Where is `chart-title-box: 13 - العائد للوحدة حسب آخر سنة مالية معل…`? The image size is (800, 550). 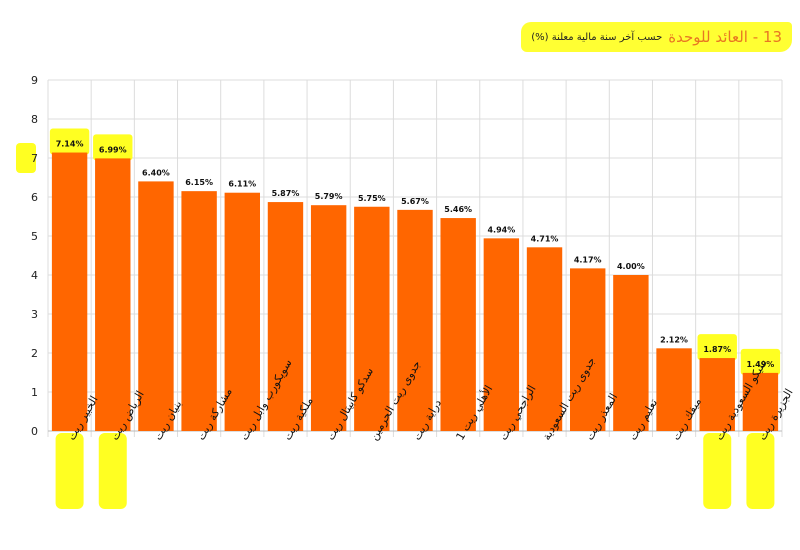 chart-title-box: 13 - العائد للوحدة حسب آخر سنة مالية معل… is located at coordinates (656, 37).